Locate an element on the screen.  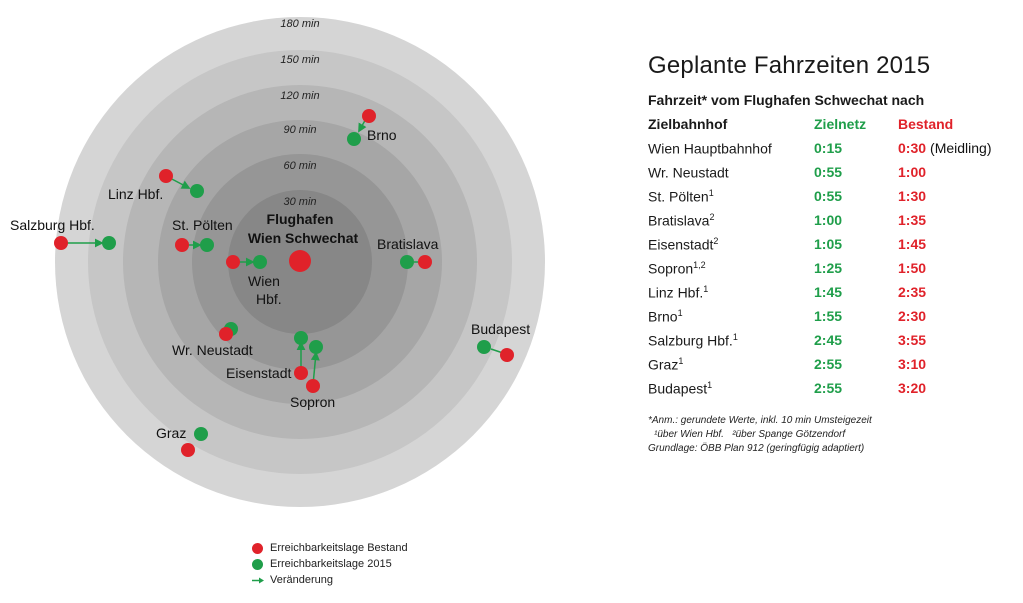
panel-title: Geplante Fahrzeiten 2015 is located at coordinates (789, 65).